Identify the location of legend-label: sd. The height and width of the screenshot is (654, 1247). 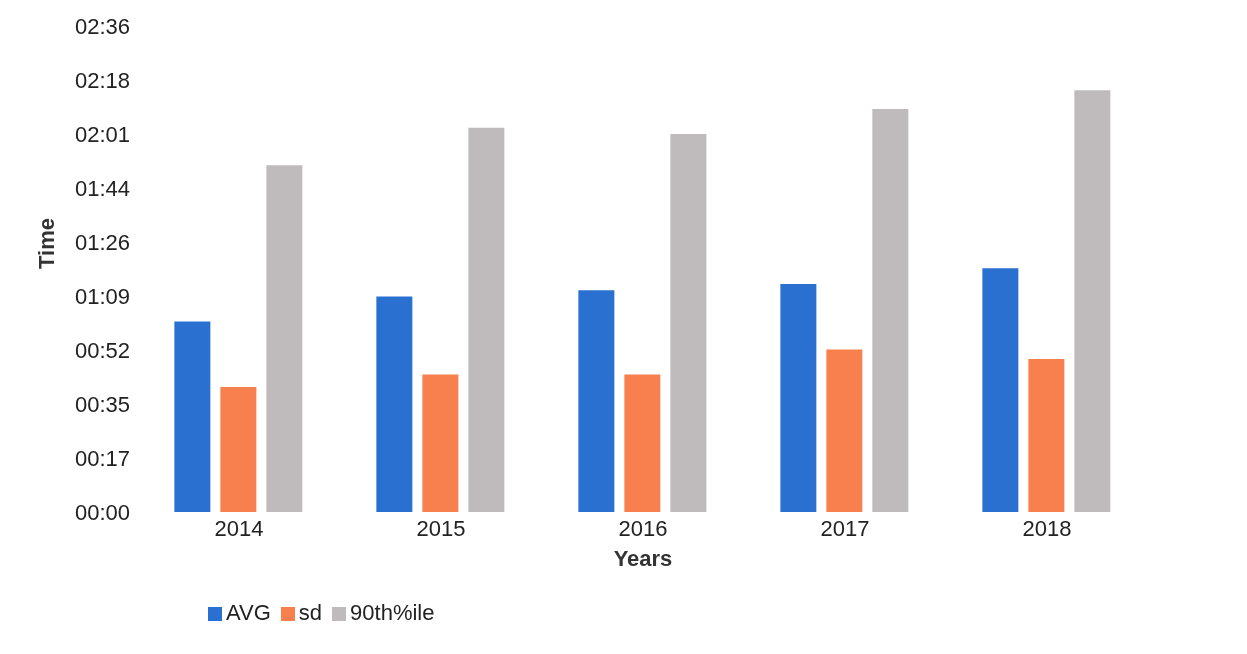
(310, 612).